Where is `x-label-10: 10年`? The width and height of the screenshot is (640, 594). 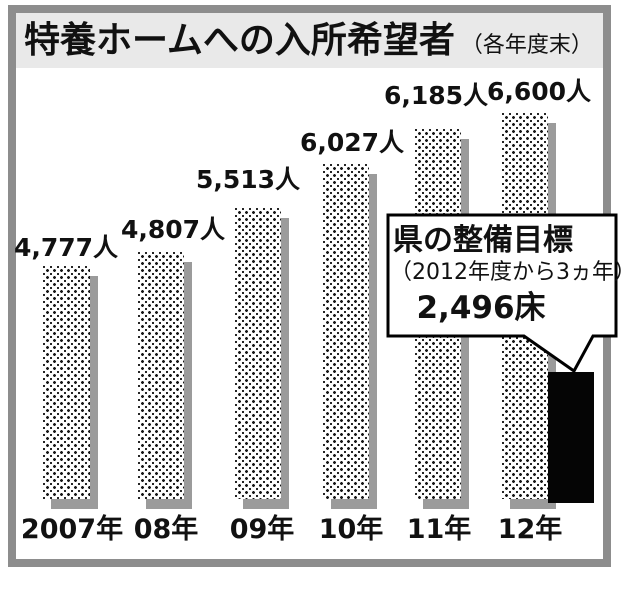 x-label-10: 10年 is located at coordinates (351, 529).